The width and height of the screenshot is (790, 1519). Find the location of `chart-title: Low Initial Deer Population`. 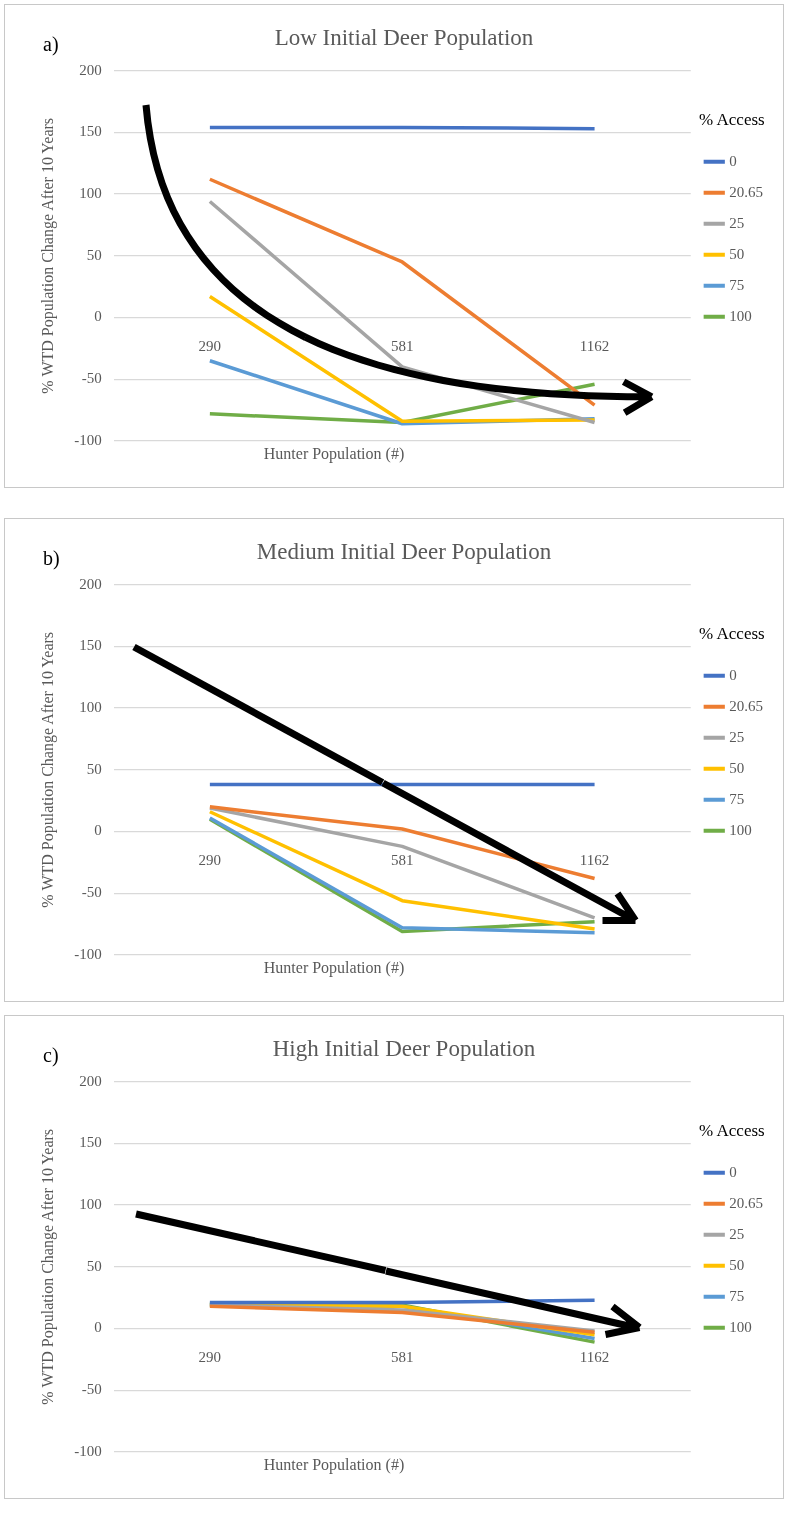

chart-title: Low Initial Deer Population is located at coordinates (404, 37).